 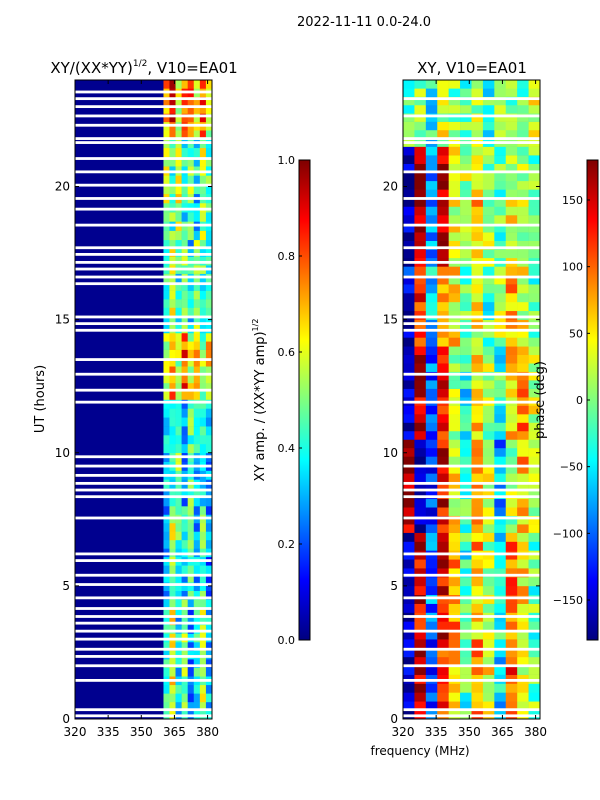 I want to click on phase-ytick-label: 5, so click(x=394, y=586).